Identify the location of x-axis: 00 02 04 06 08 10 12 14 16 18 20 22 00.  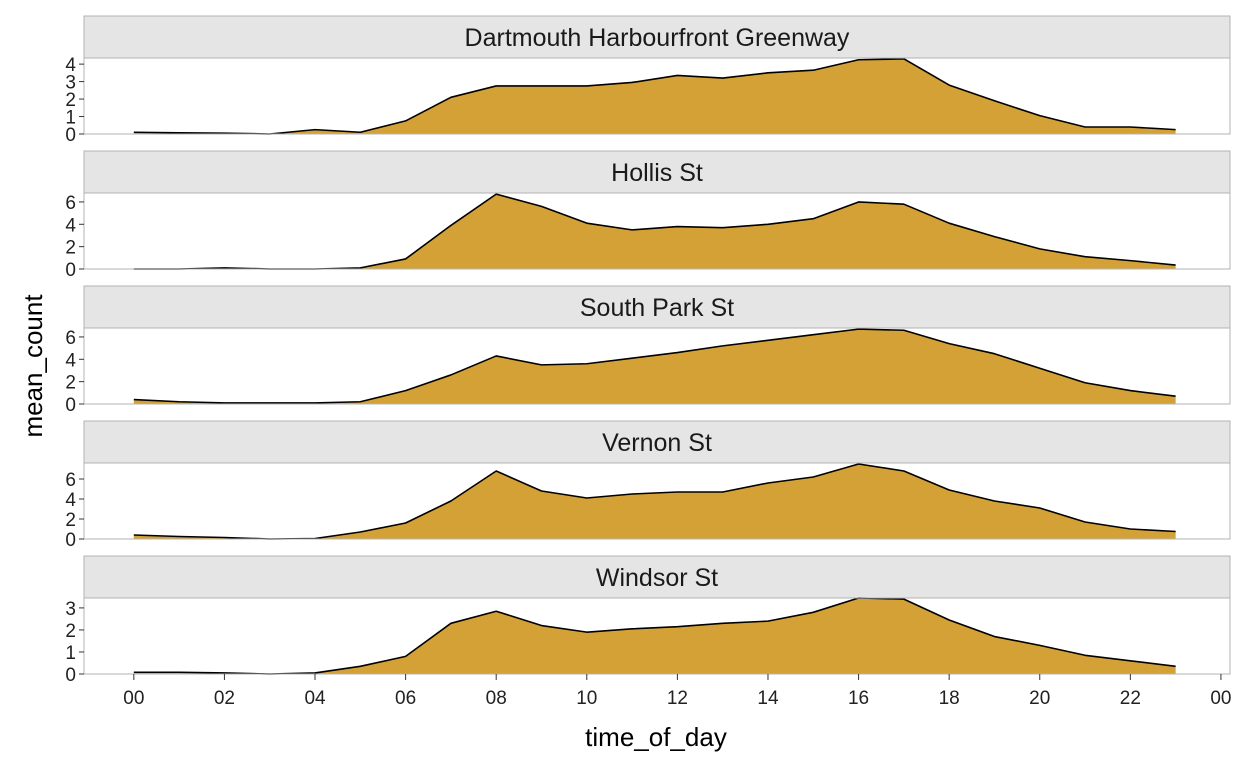
(677, 691).